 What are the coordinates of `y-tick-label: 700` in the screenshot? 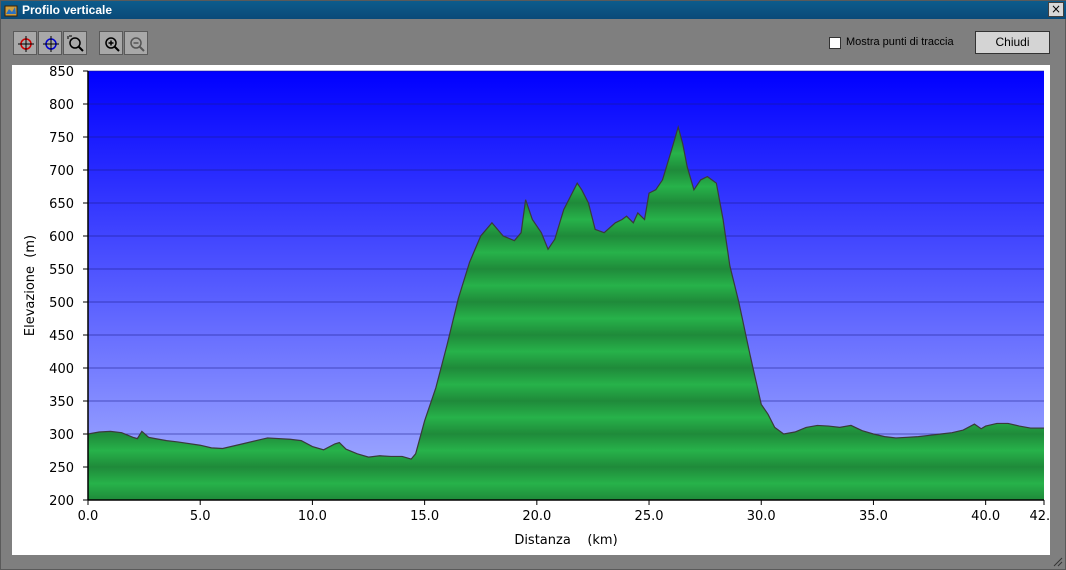 It's located at (61, 171).